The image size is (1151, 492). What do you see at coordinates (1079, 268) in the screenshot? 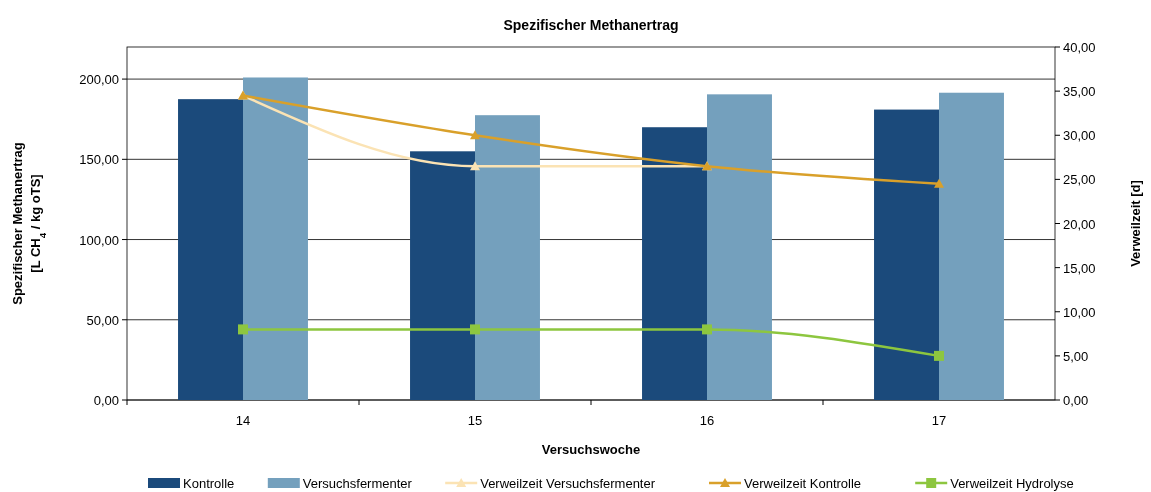
I see `y2-tick-label: 15,00` at bounding box center [1079, 268].